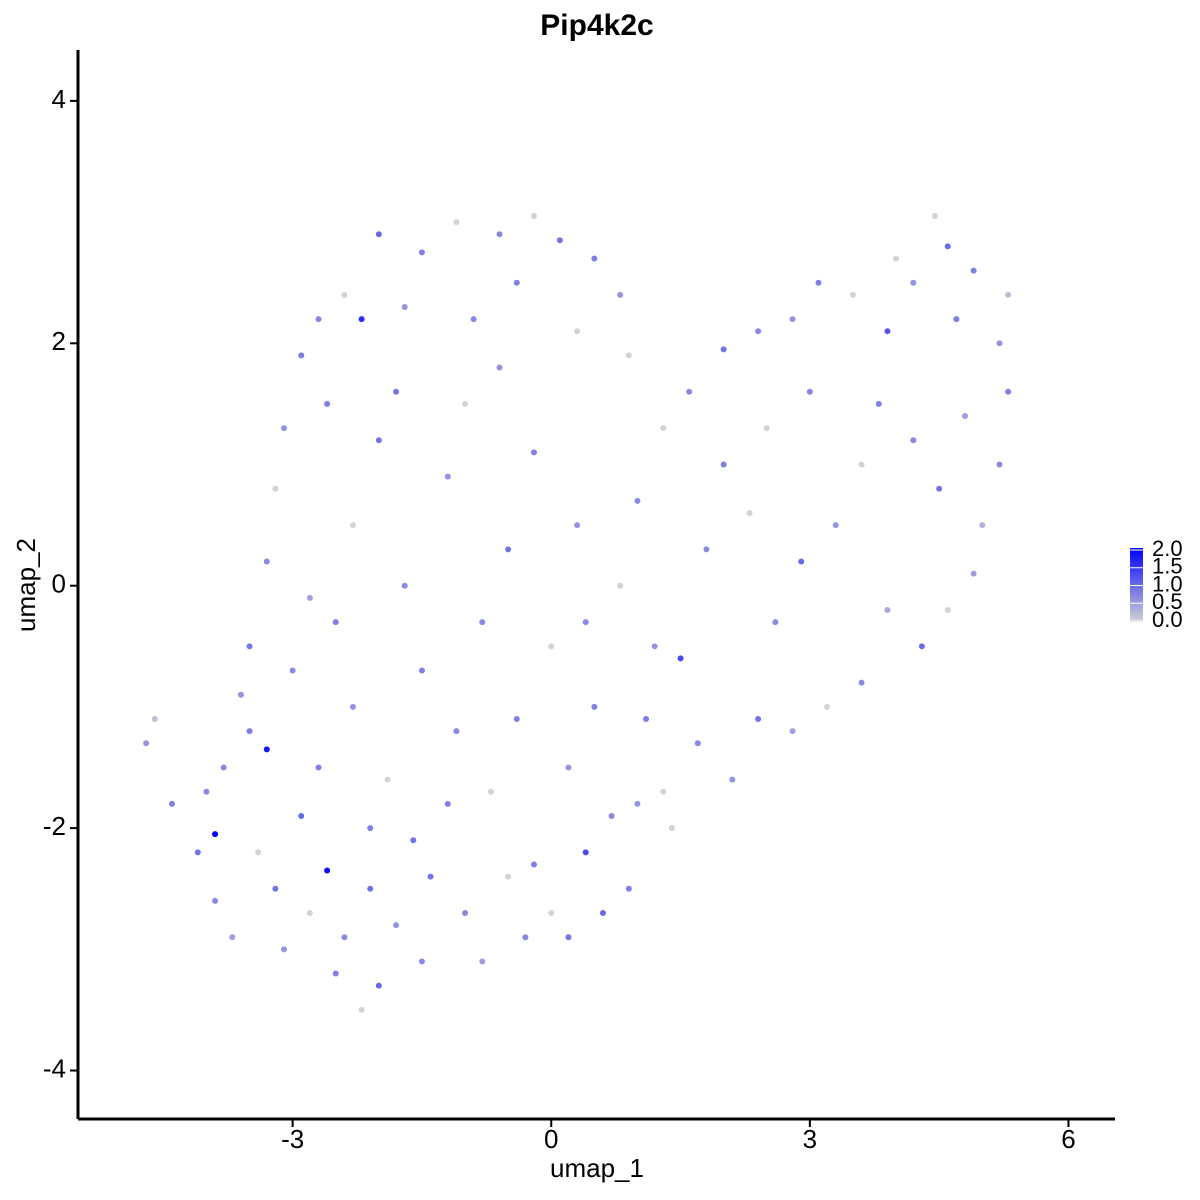 This screenshot has width=1200, height=1200. What do you see at coordinates (1167, 566) in the screenshot?
I see `colorbar-label: 1.5` at bounding box center [1167, 566].